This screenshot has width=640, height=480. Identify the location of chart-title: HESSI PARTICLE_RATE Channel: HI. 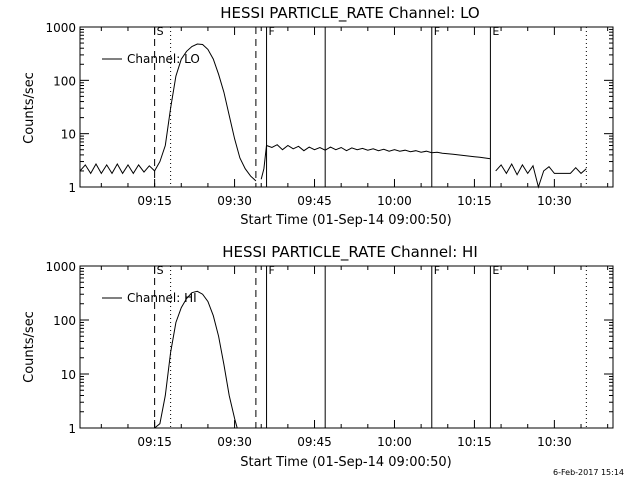
(350, 252).